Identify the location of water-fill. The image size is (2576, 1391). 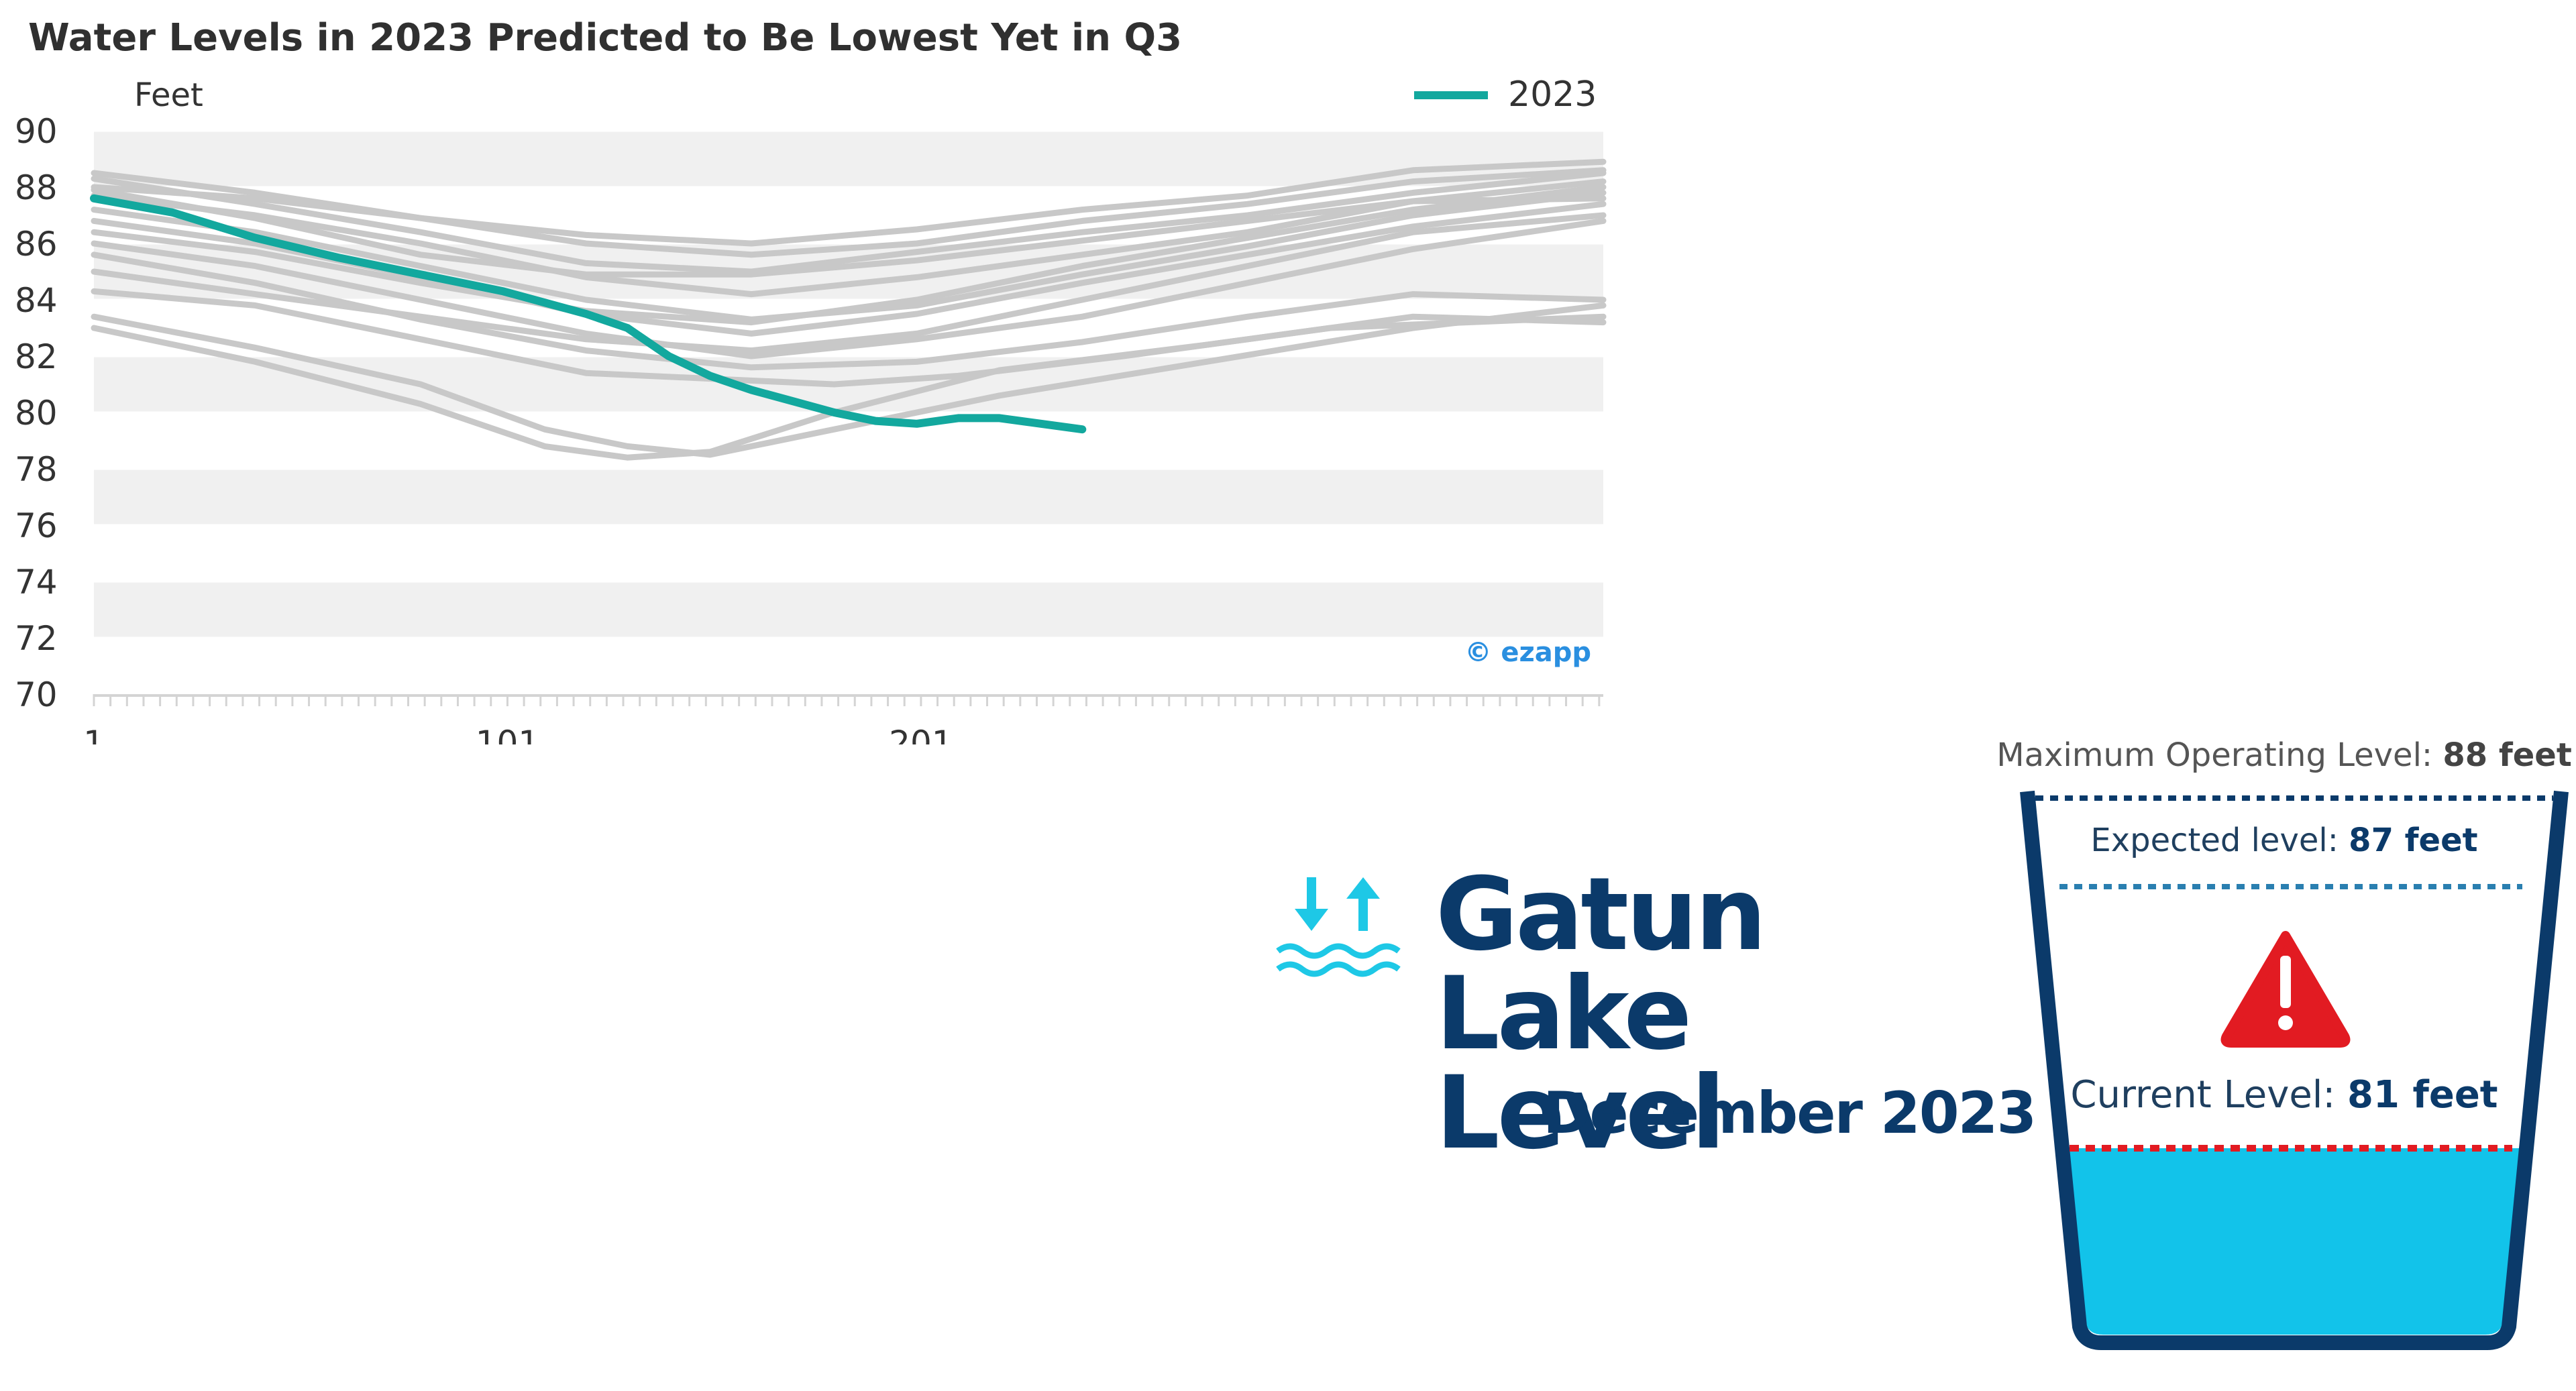
(2294, 1242).